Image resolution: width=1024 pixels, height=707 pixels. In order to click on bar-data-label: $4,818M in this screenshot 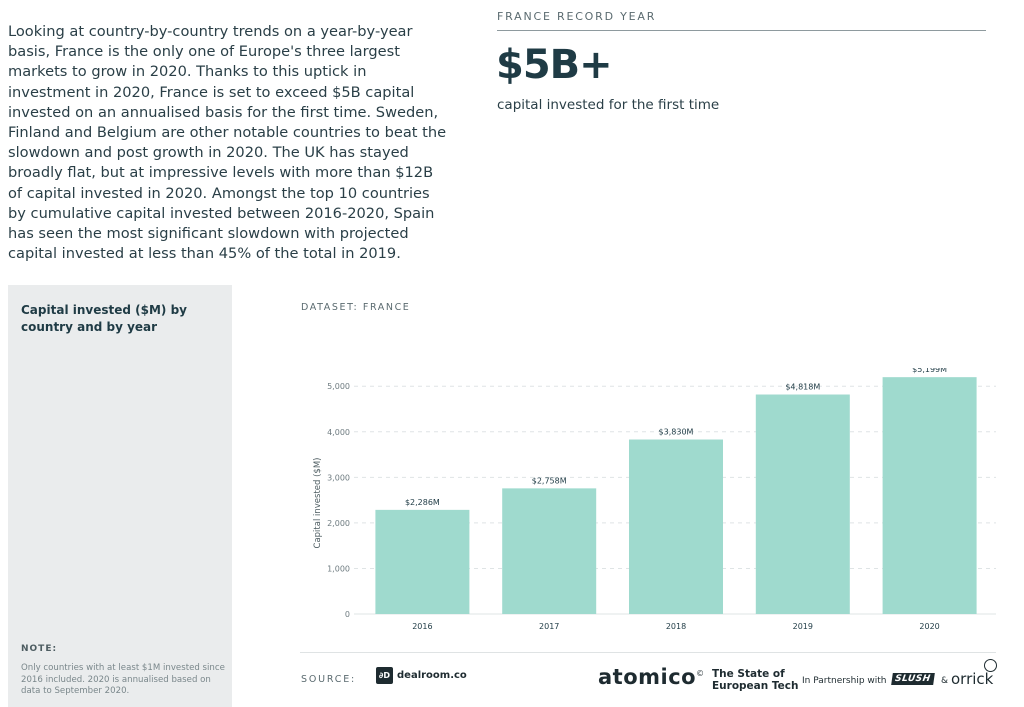, I will do `click(802, 387)`.